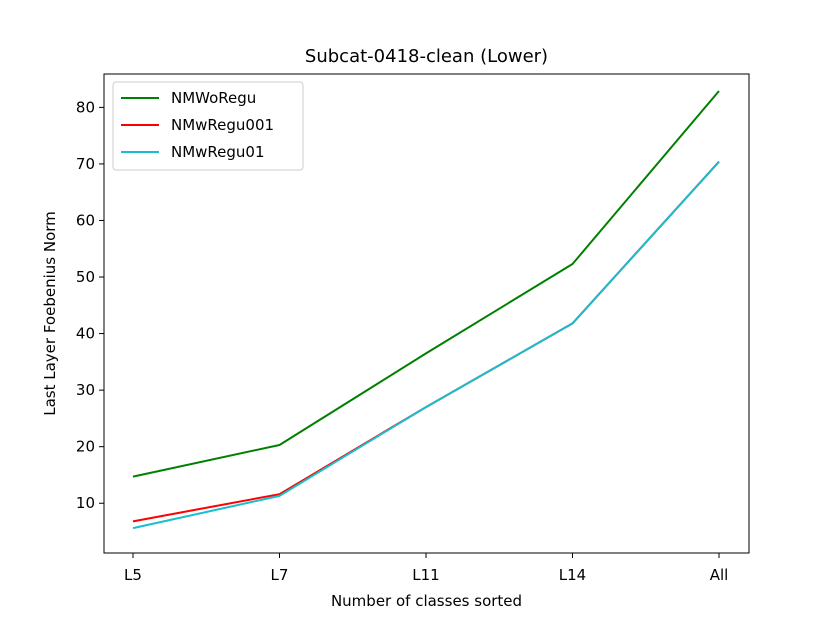 The width and height of the screenshot is (831, 623). I want to click on y-axis: 10 20 30 40 50 60 70 80, so click(90, 305).